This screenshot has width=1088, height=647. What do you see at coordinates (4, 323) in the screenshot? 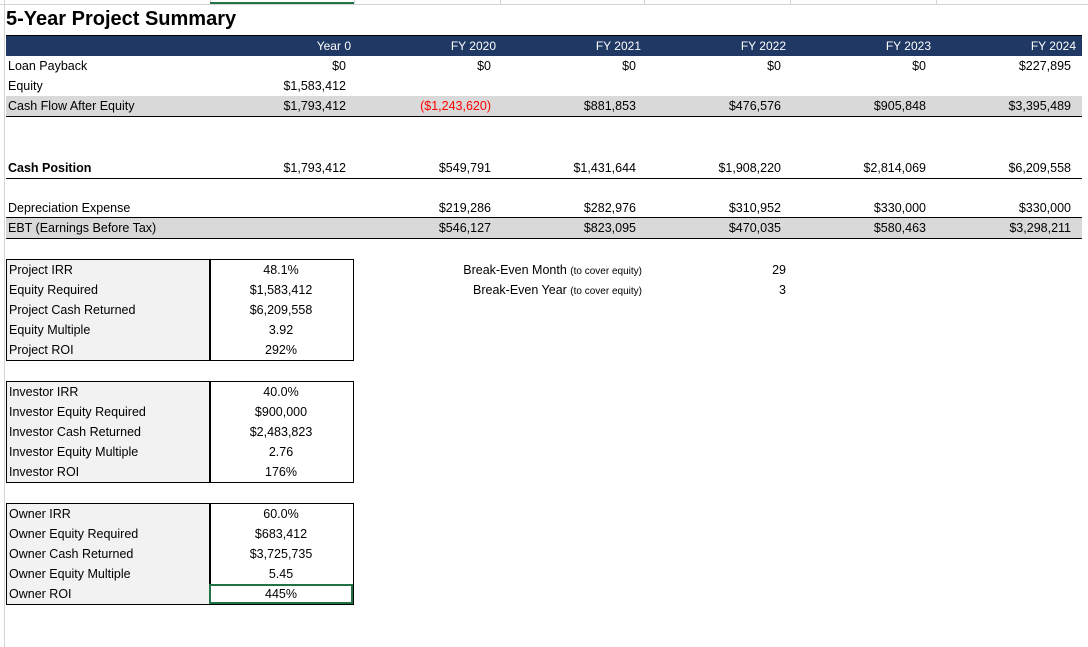
I see `row-grid-edge` at bounding box center [4, 323].